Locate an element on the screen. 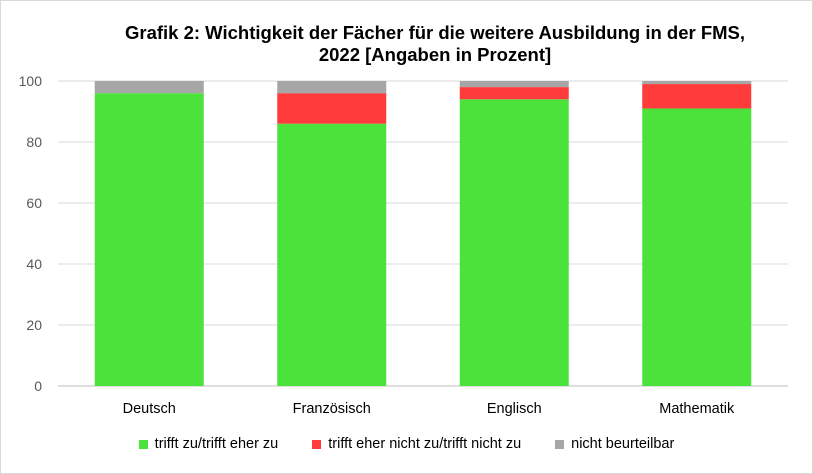 This screenshot has width=813, height=474. legend-item: nicht beurteilbar is located at coordinates (614, 444).